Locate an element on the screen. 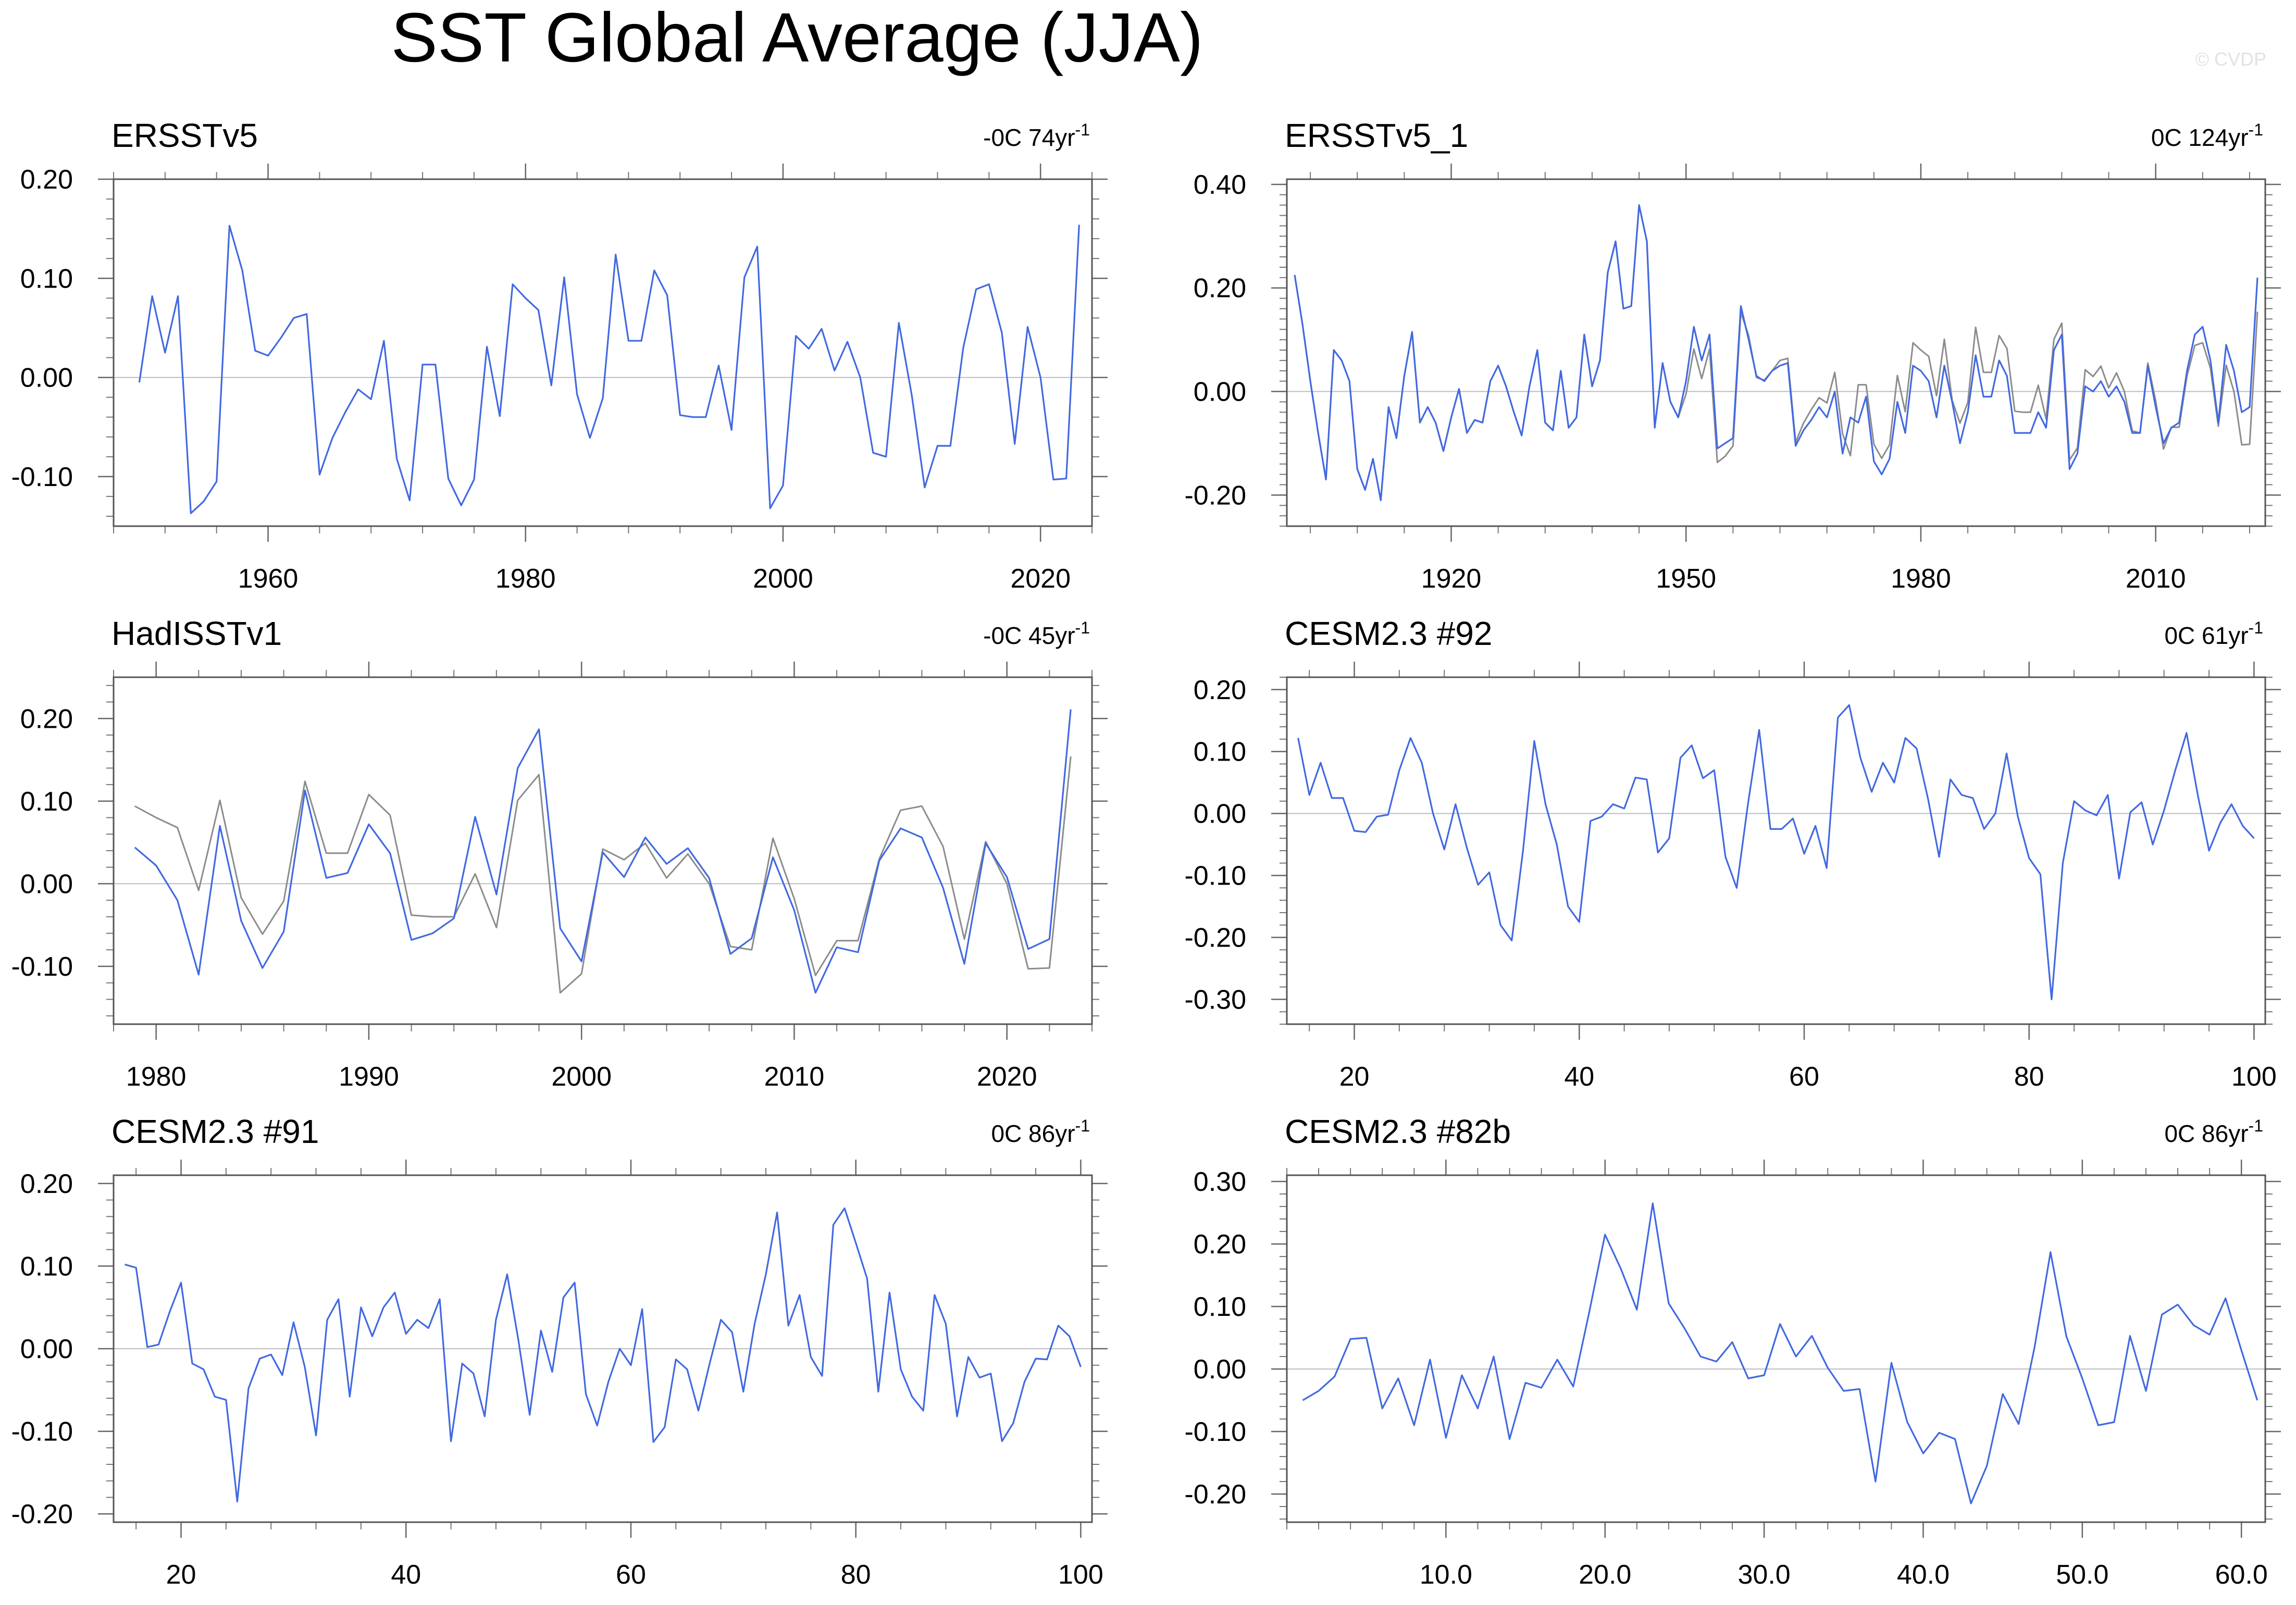 The height and width of the screenshot is (1605, 2296). panel-title: HadISSTv1 is located at coordinates (196, 633).